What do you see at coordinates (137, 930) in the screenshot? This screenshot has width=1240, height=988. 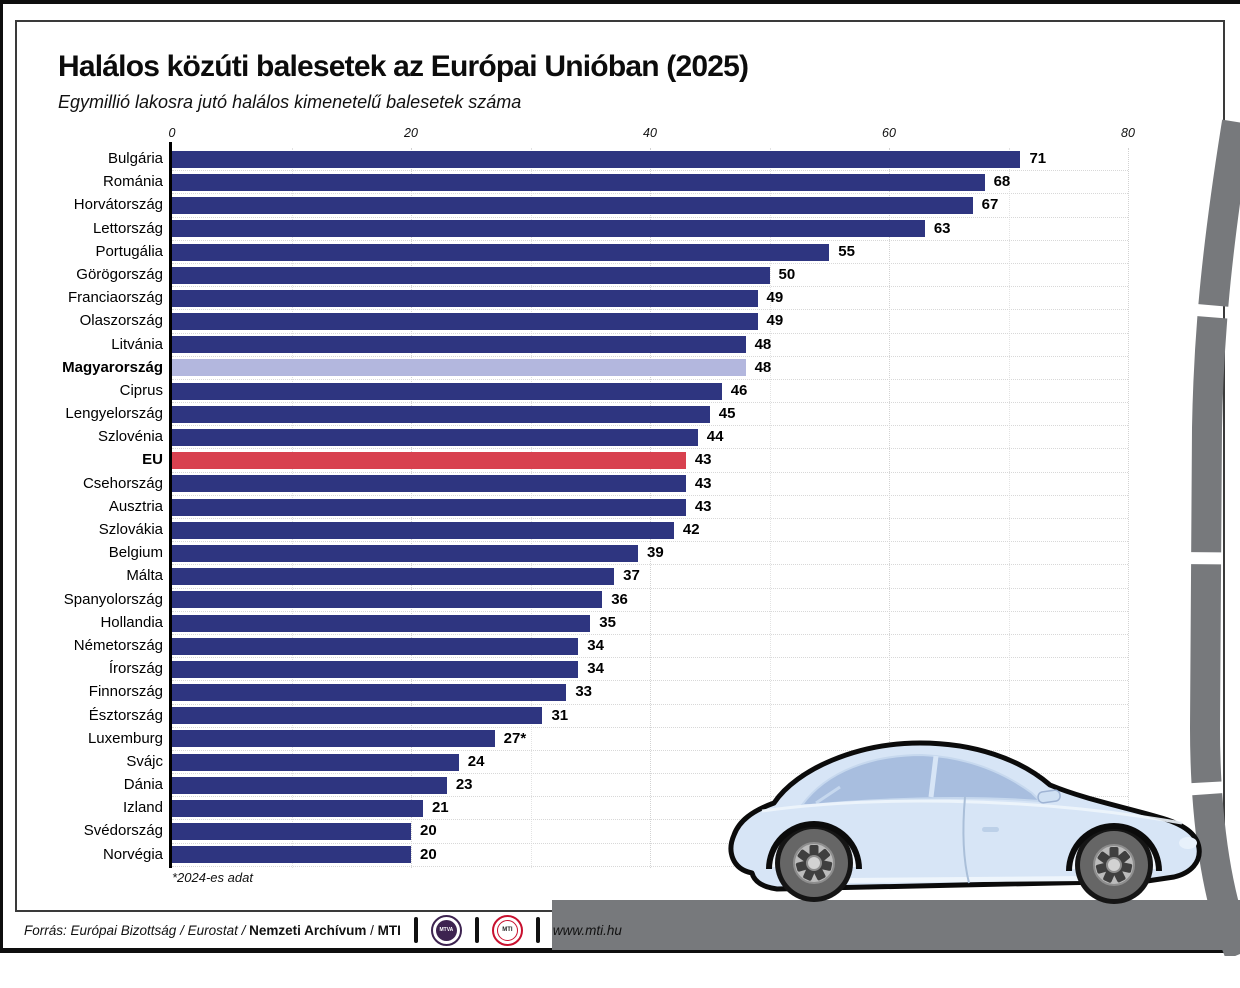 I see `source-text-part: Forrás: Európai Bizottság / Eurostat /` at bounding box center [137, 930].